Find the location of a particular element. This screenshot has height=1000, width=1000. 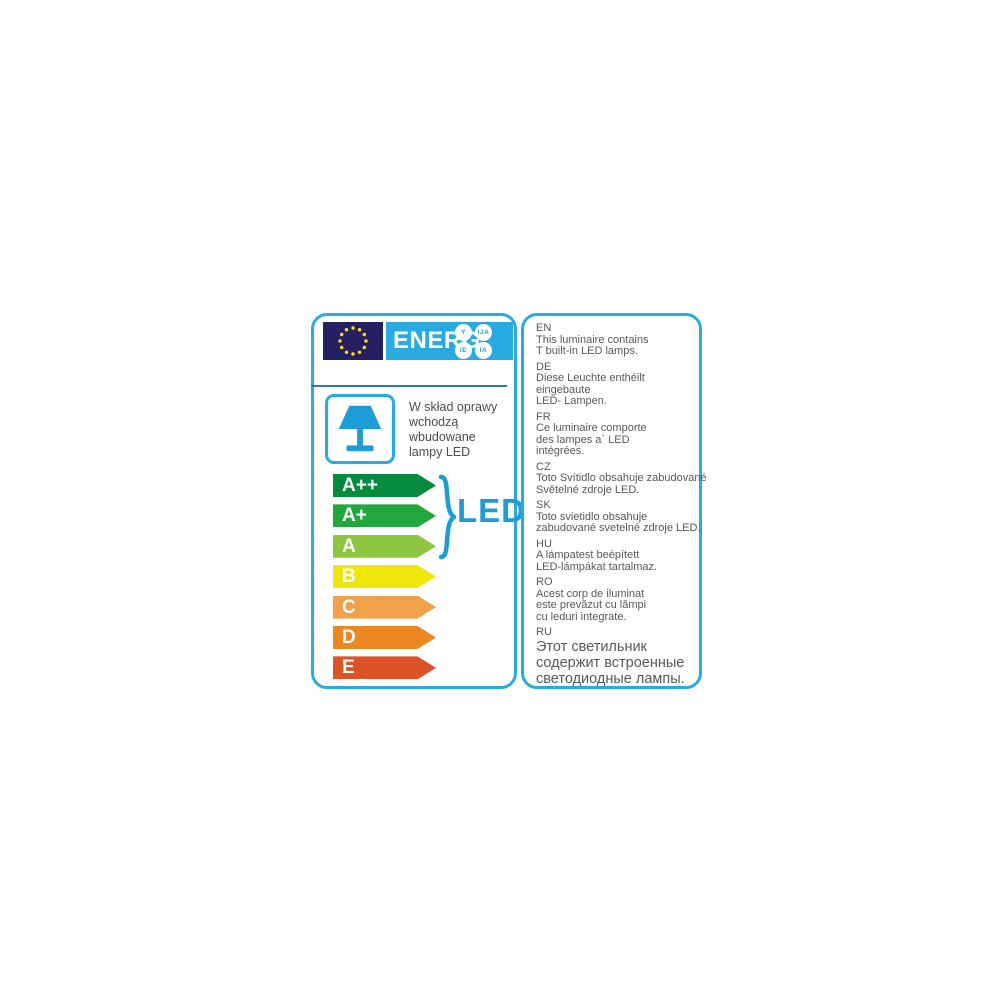

lang-code: SK is located at coordinates (543, 505).